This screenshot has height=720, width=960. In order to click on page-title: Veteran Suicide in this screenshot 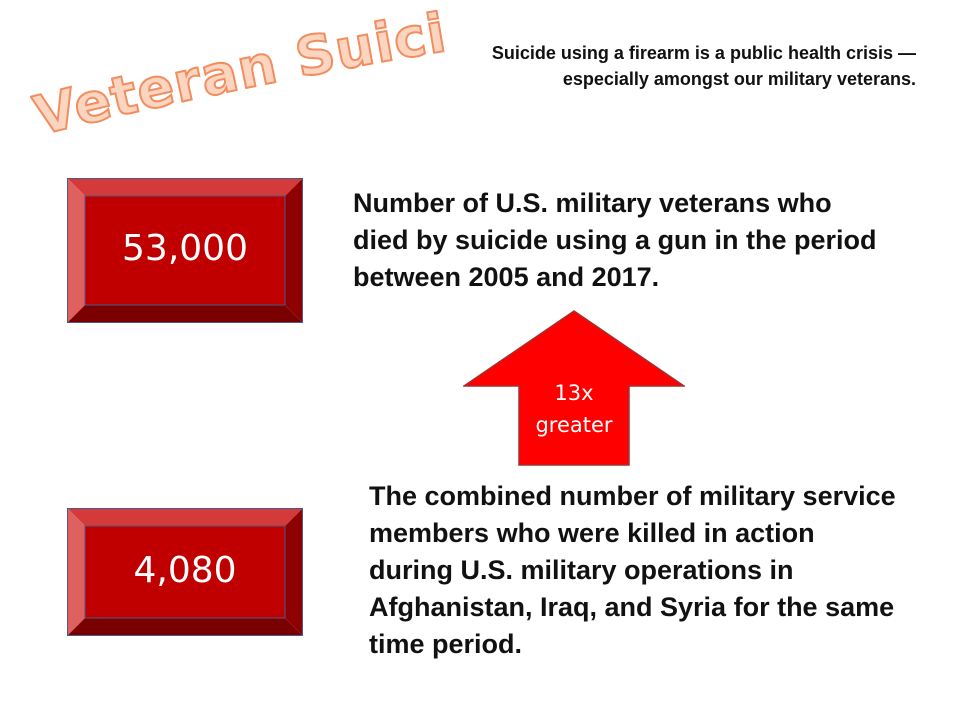, I will do `click(240, 79)`.